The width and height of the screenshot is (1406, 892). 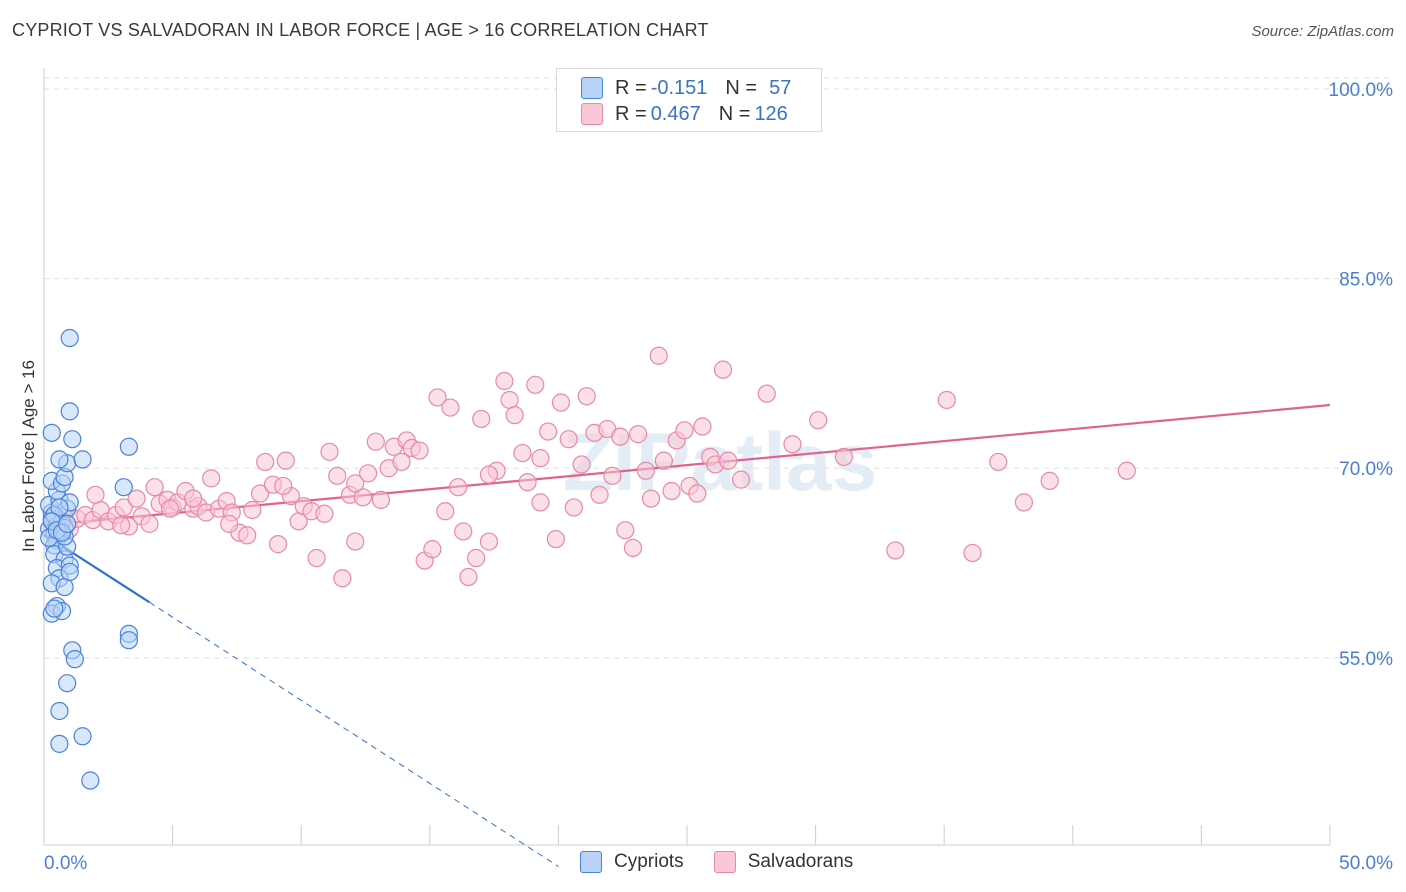 I want to click on legend-n-value: 126, so click(x=771, y=113).